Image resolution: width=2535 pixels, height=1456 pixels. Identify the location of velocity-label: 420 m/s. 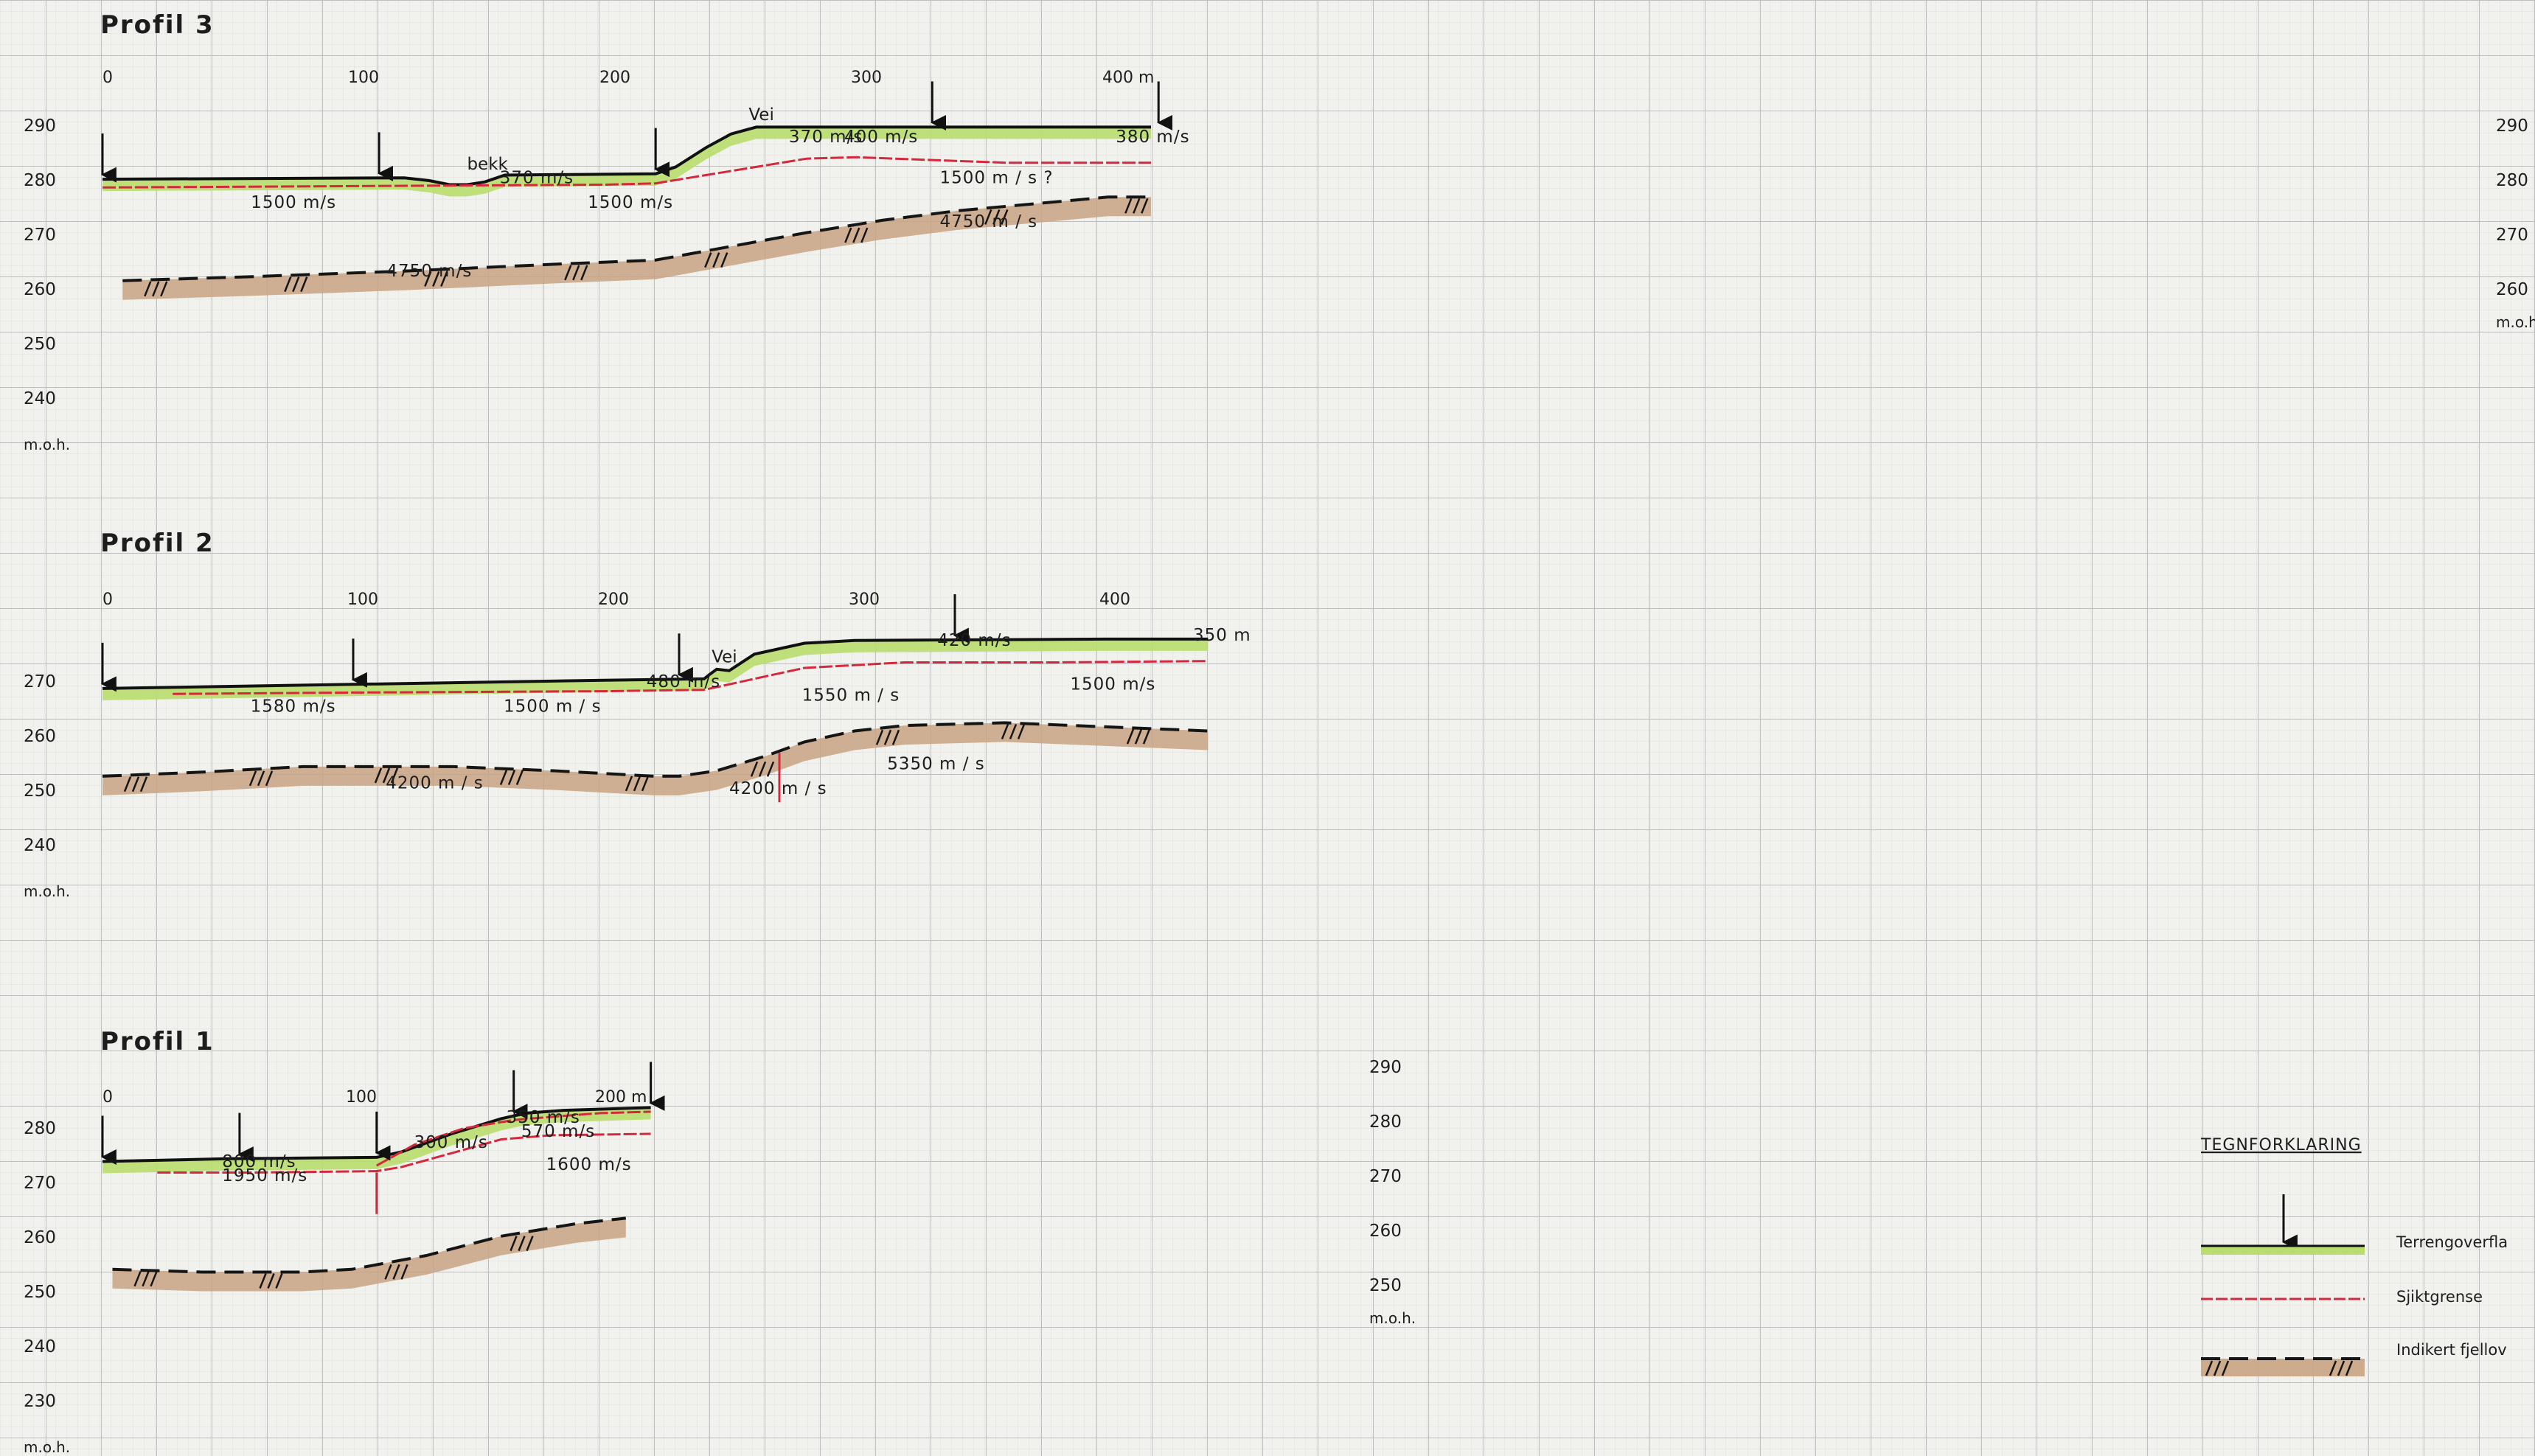
(974, 640).